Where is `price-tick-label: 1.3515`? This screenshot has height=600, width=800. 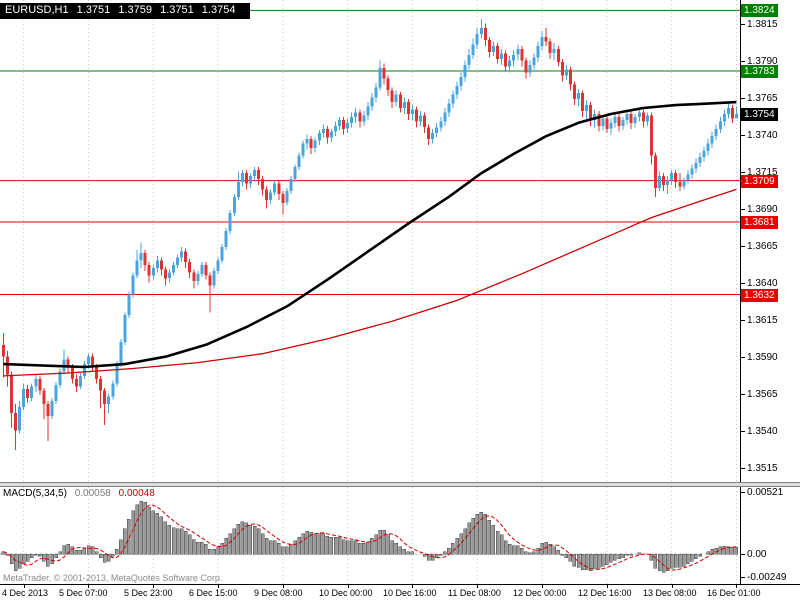
price-tick-label: 1.3515 is located at coordinates (759, 468).